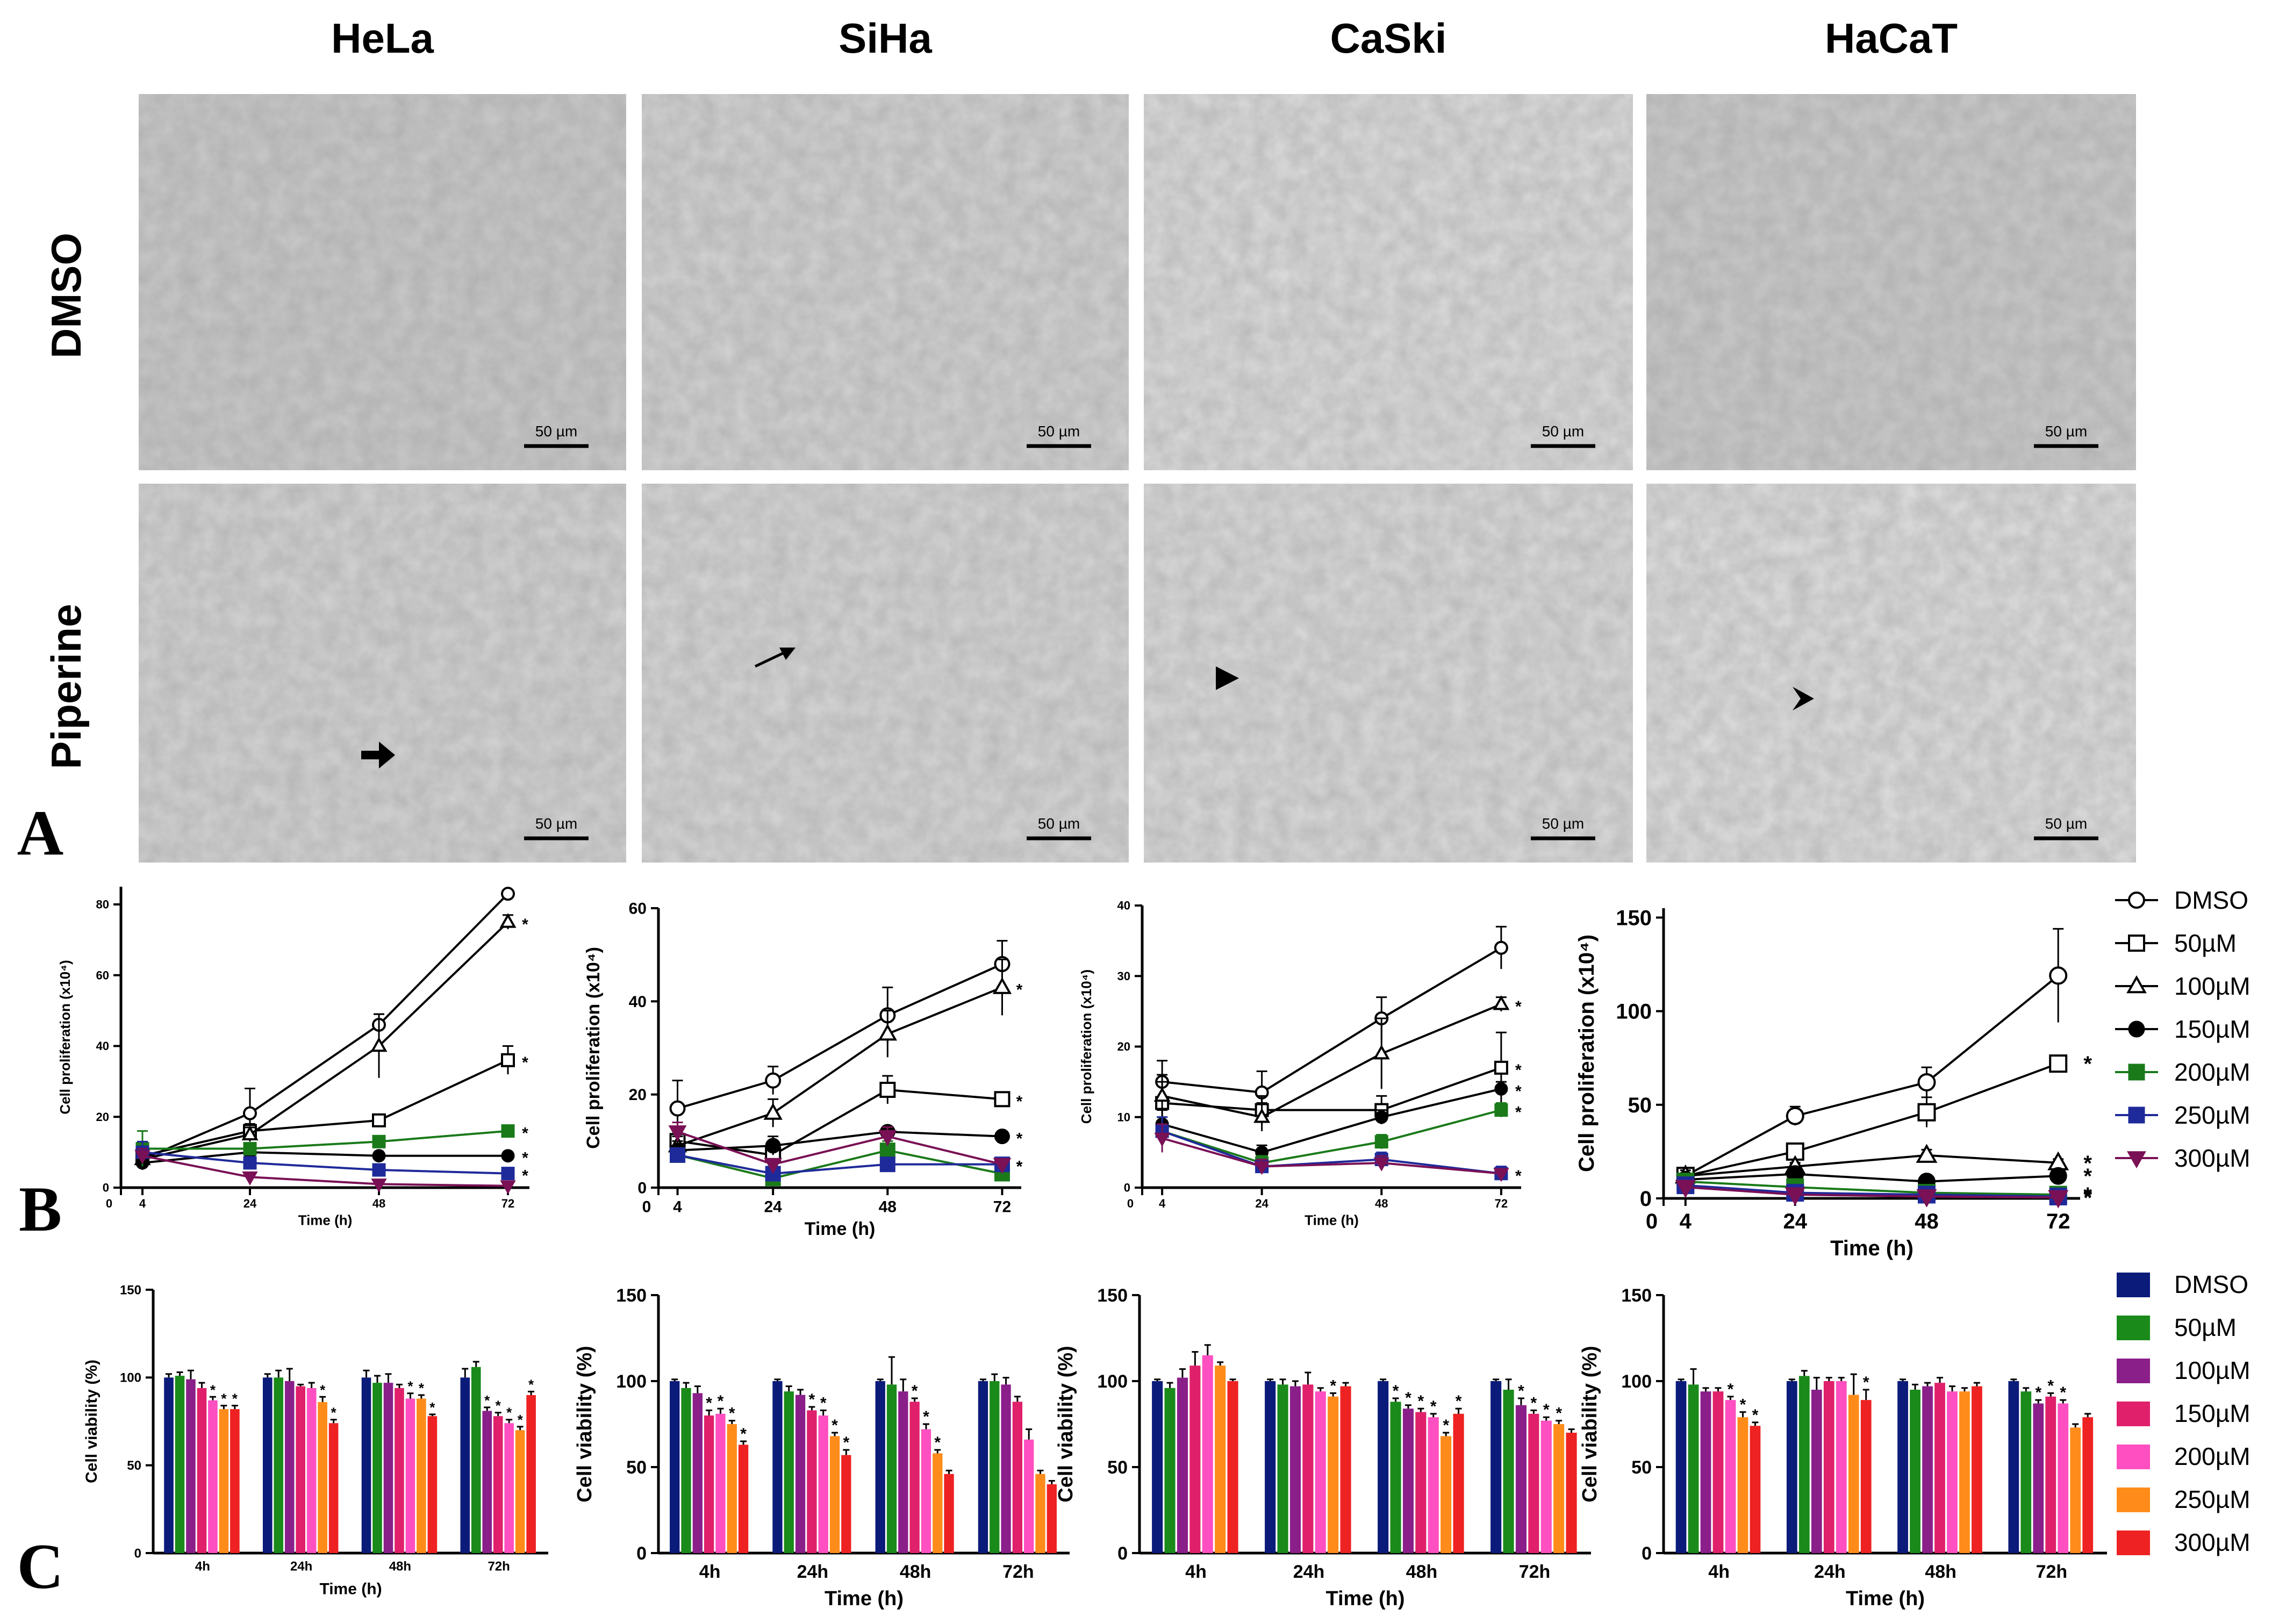  What do you see at coordinates (325, 1108) in the screenshot?
I see `series-line-50µM` at bounding box center [325, 1108].